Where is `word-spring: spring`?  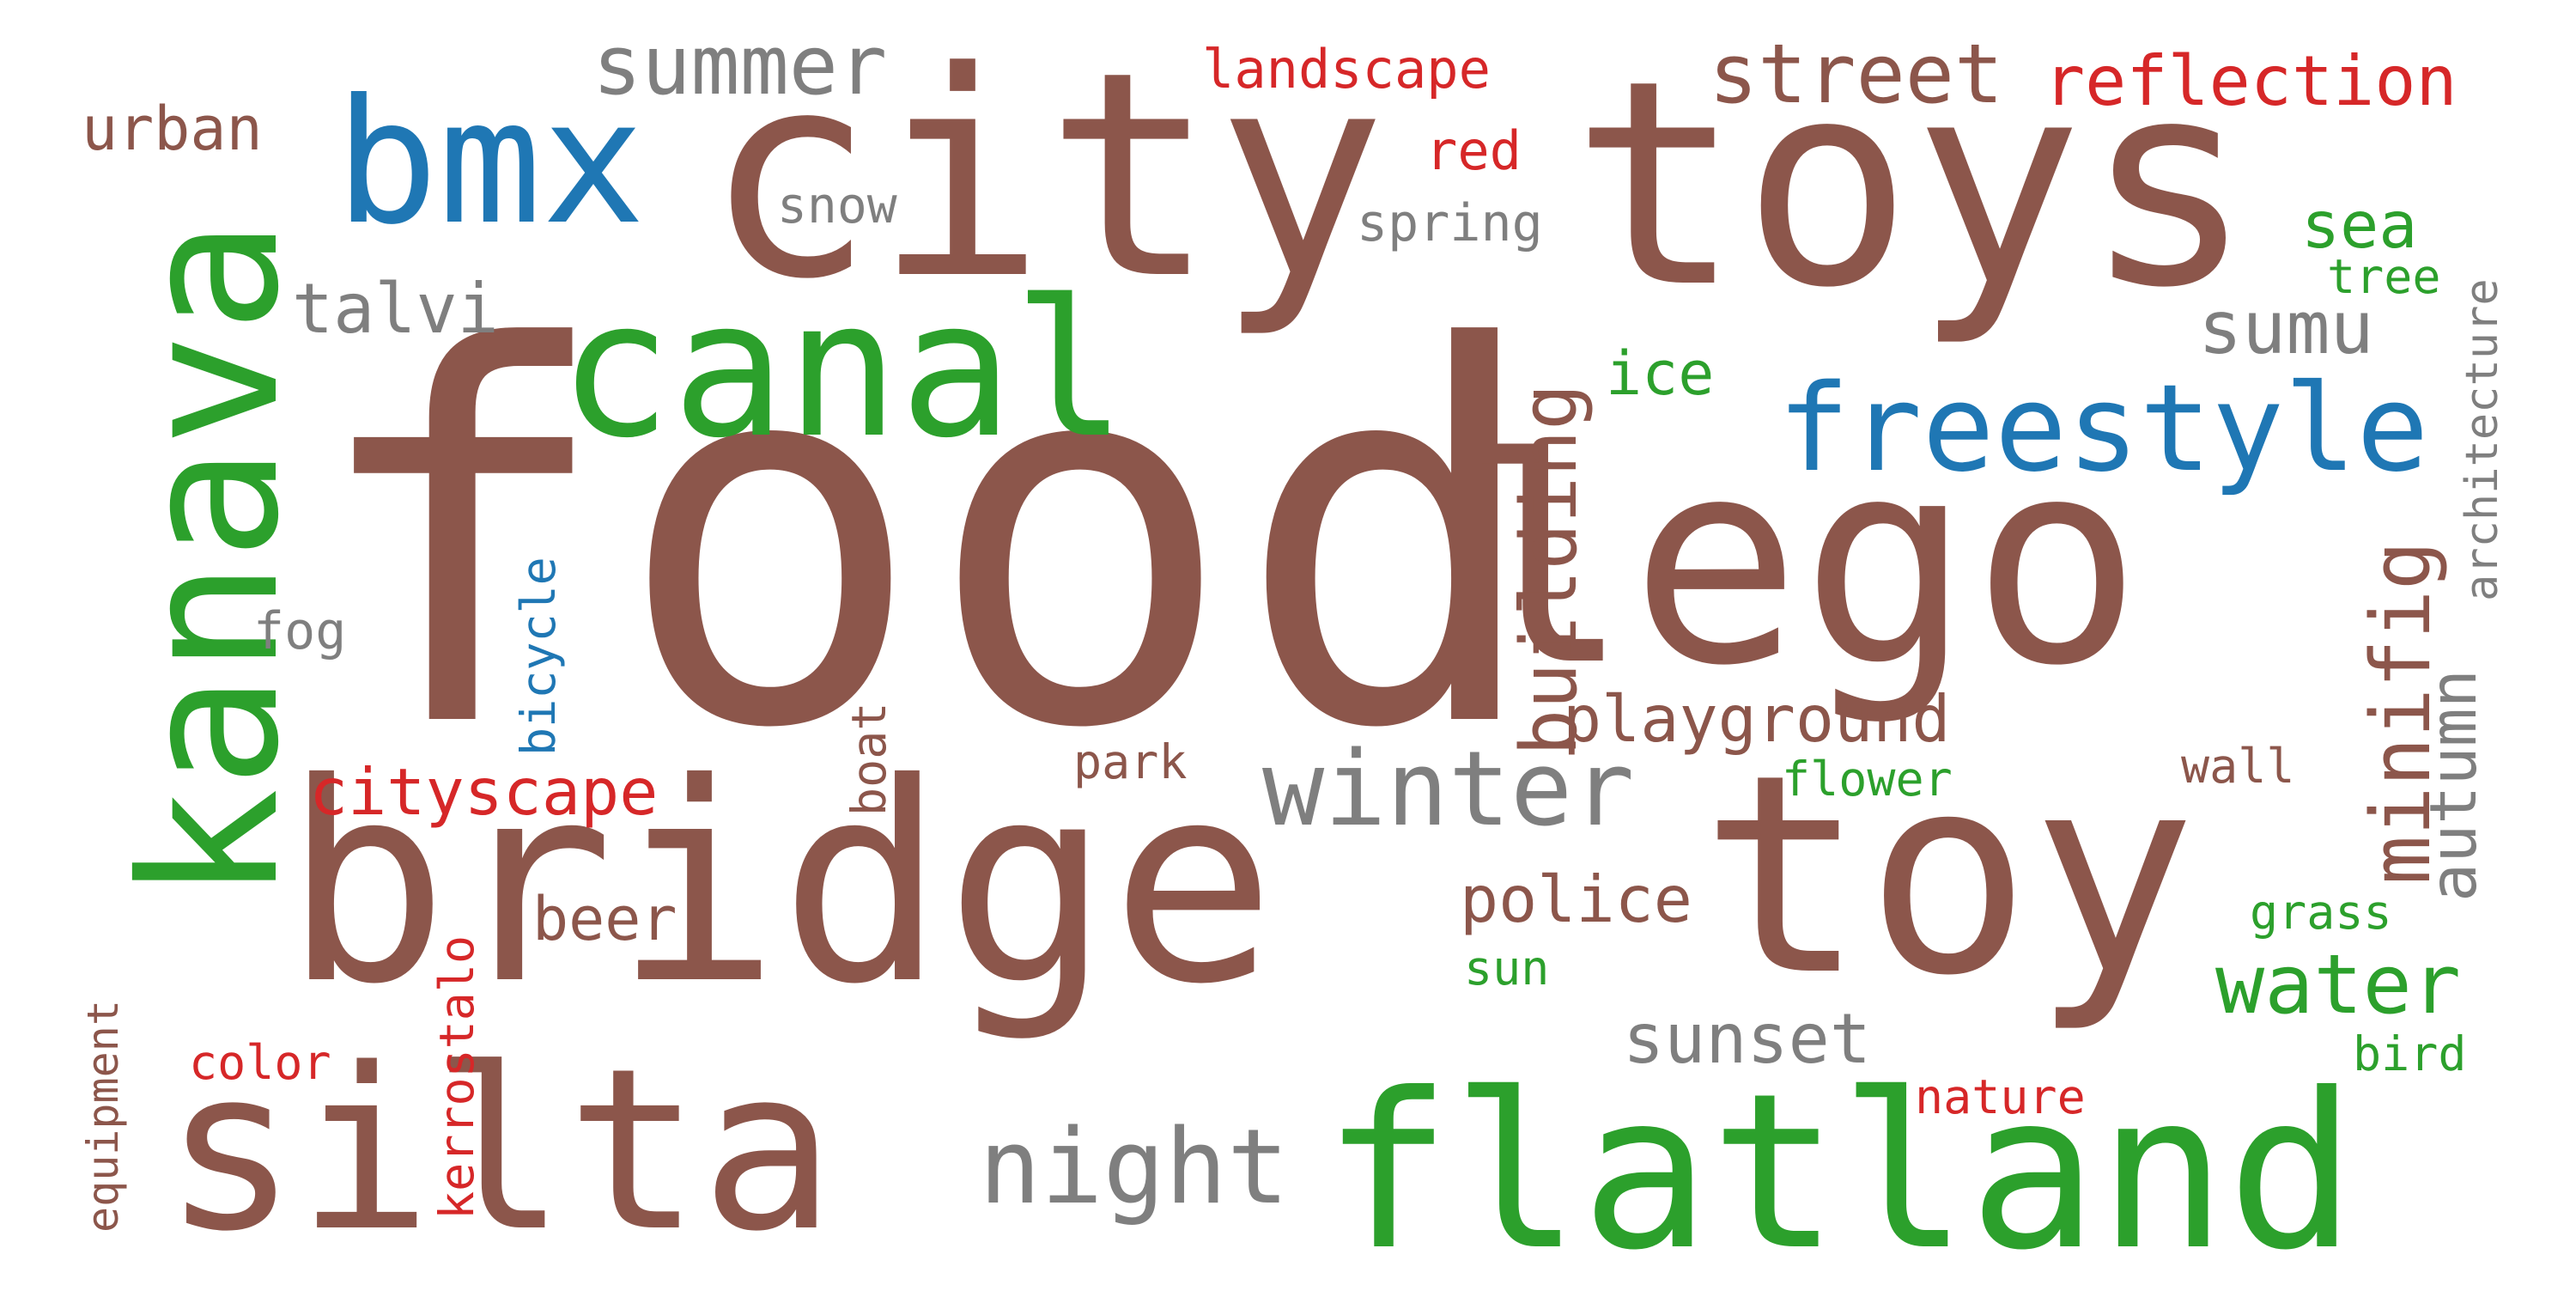
word-spring: spring is located at coordinates (1450, 223).